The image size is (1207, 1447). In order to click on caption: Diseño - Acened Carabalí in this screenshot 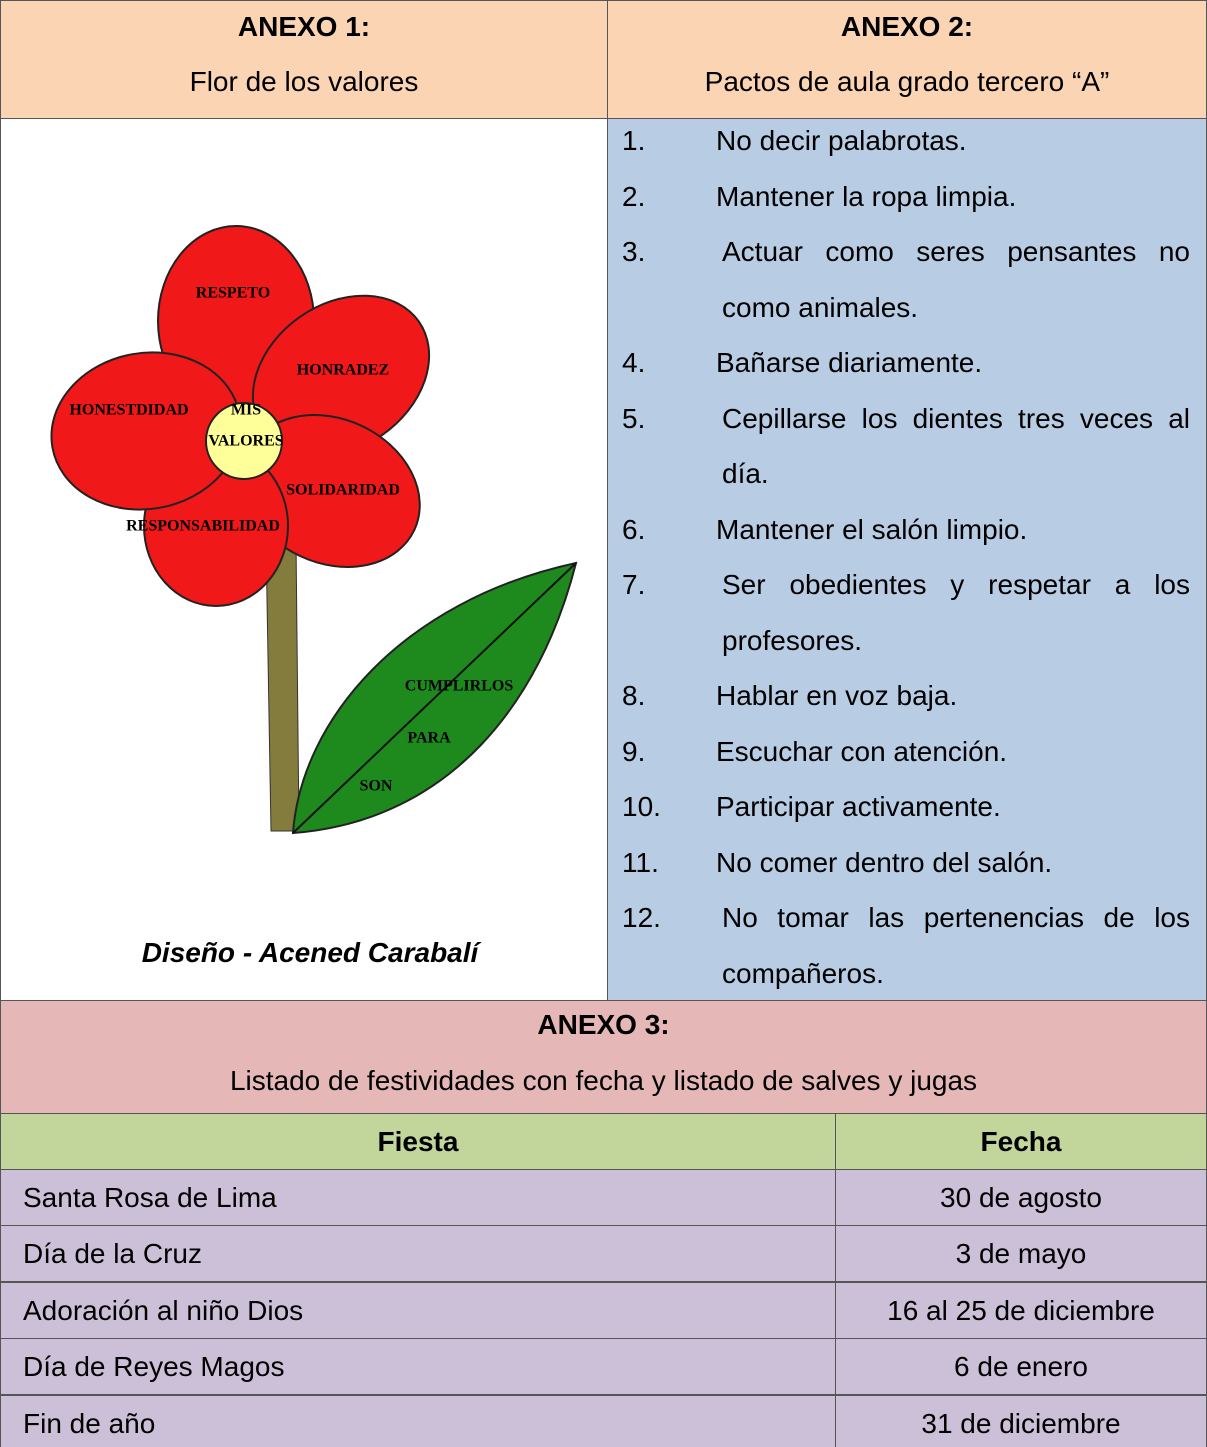, I will do `click(310, 952)`.